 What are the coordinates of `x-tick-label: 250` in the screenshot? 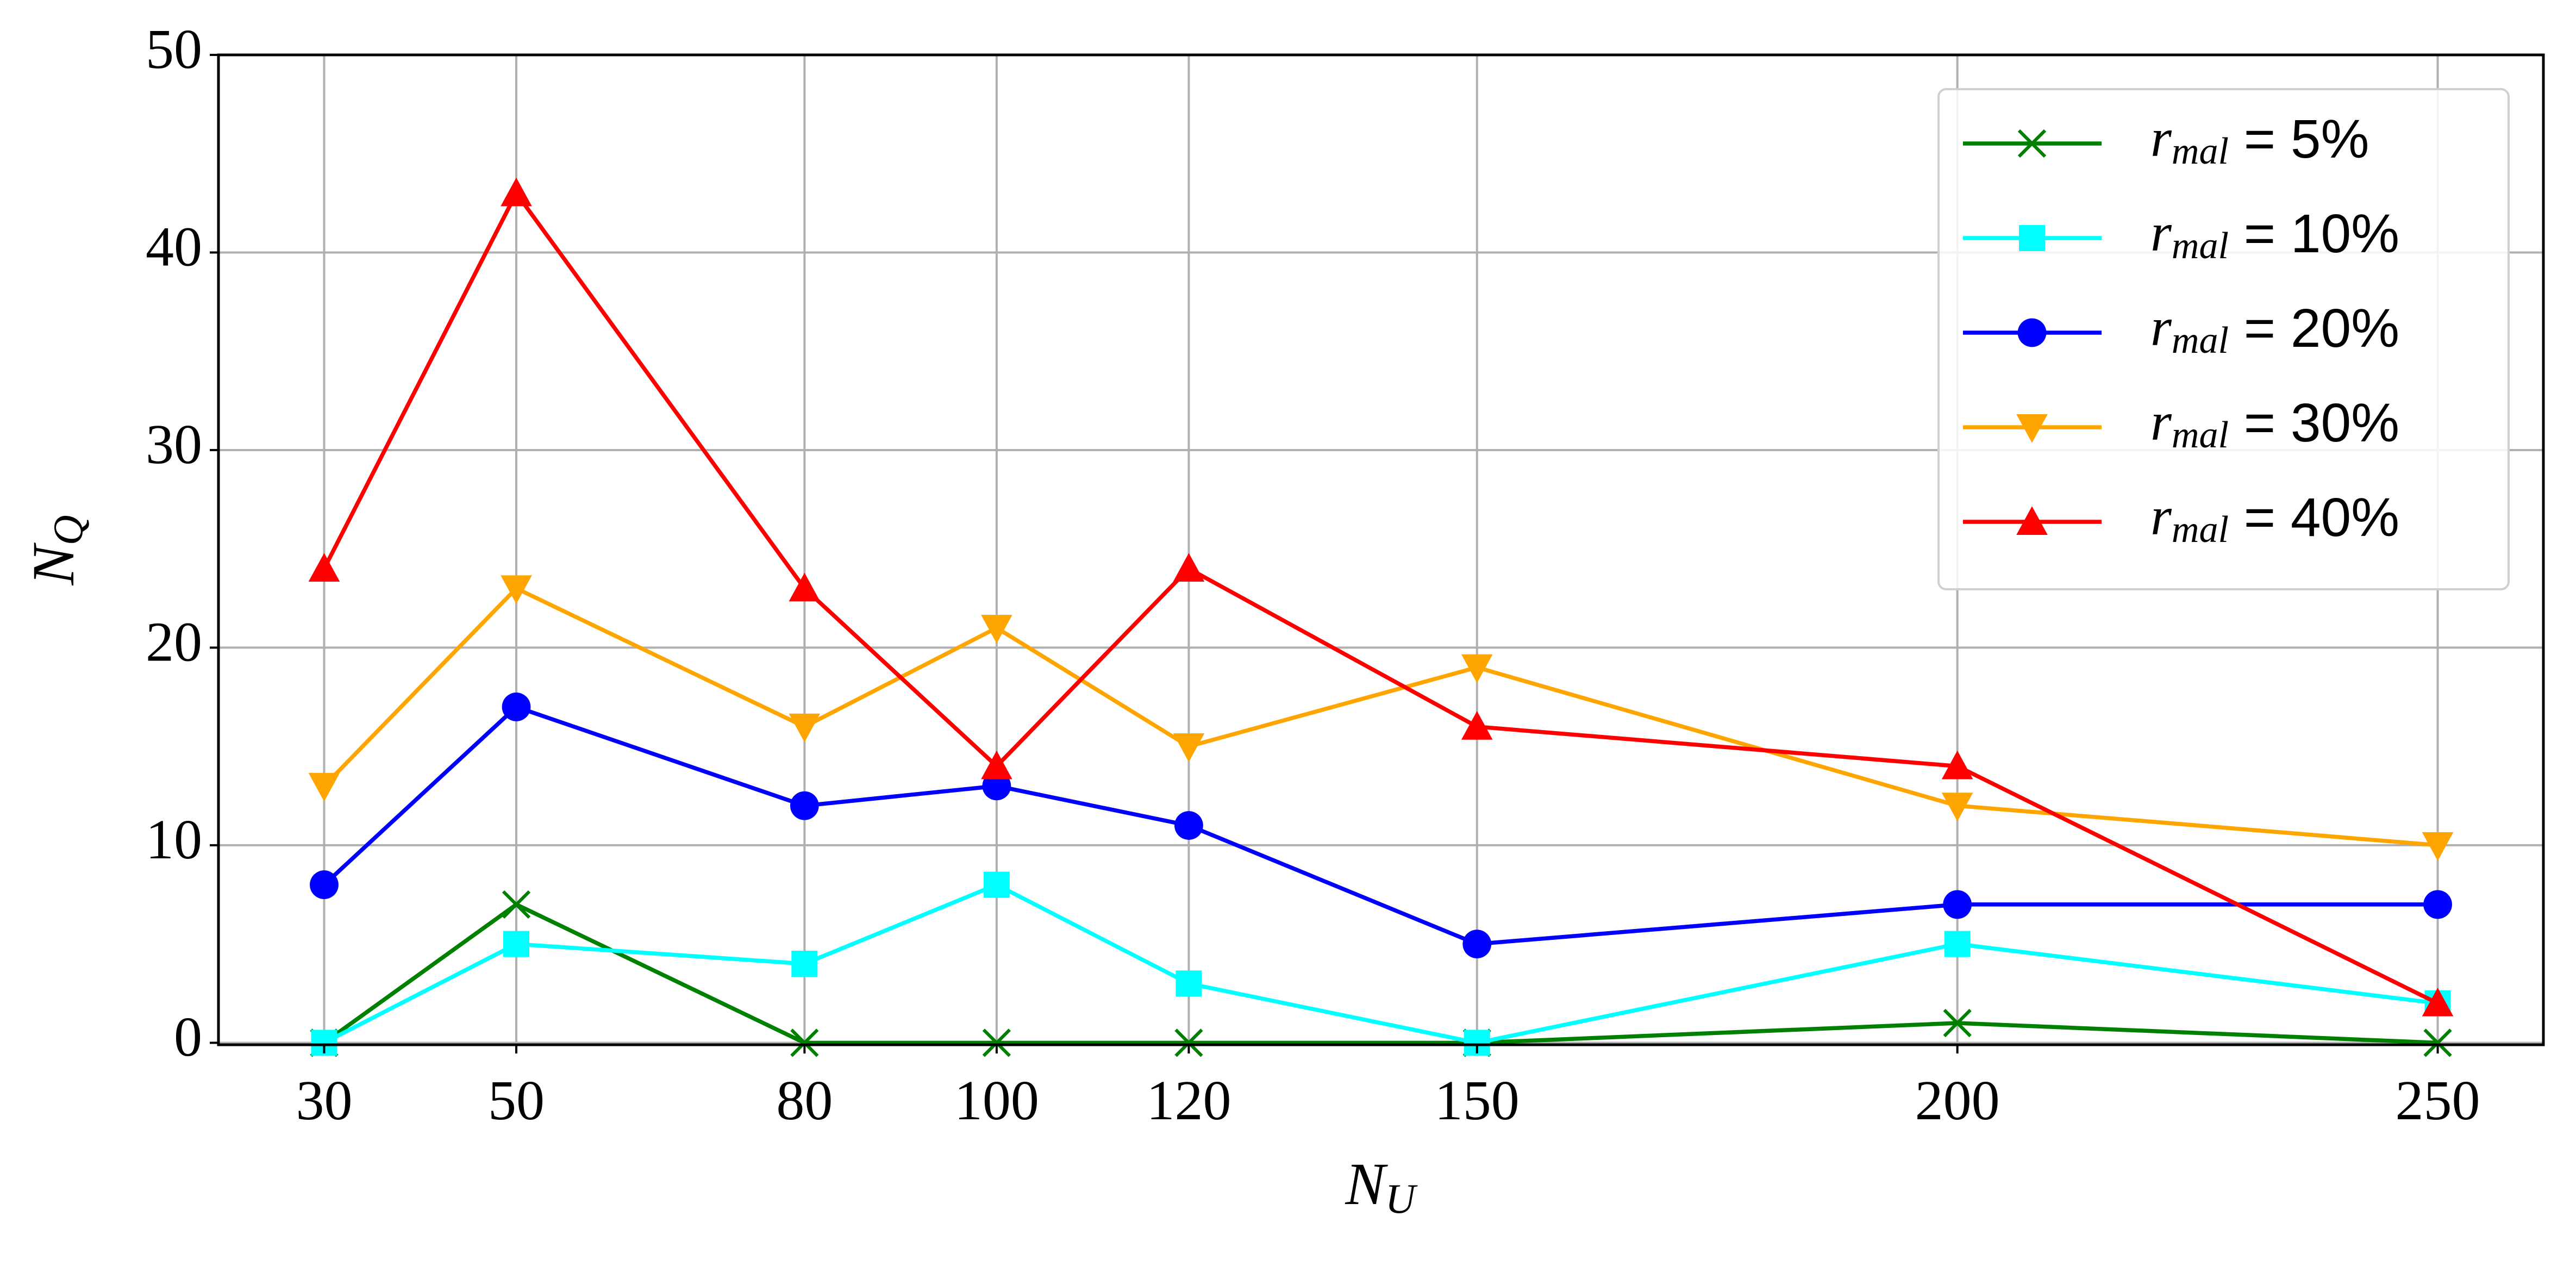 It's located at (2438, 1100).